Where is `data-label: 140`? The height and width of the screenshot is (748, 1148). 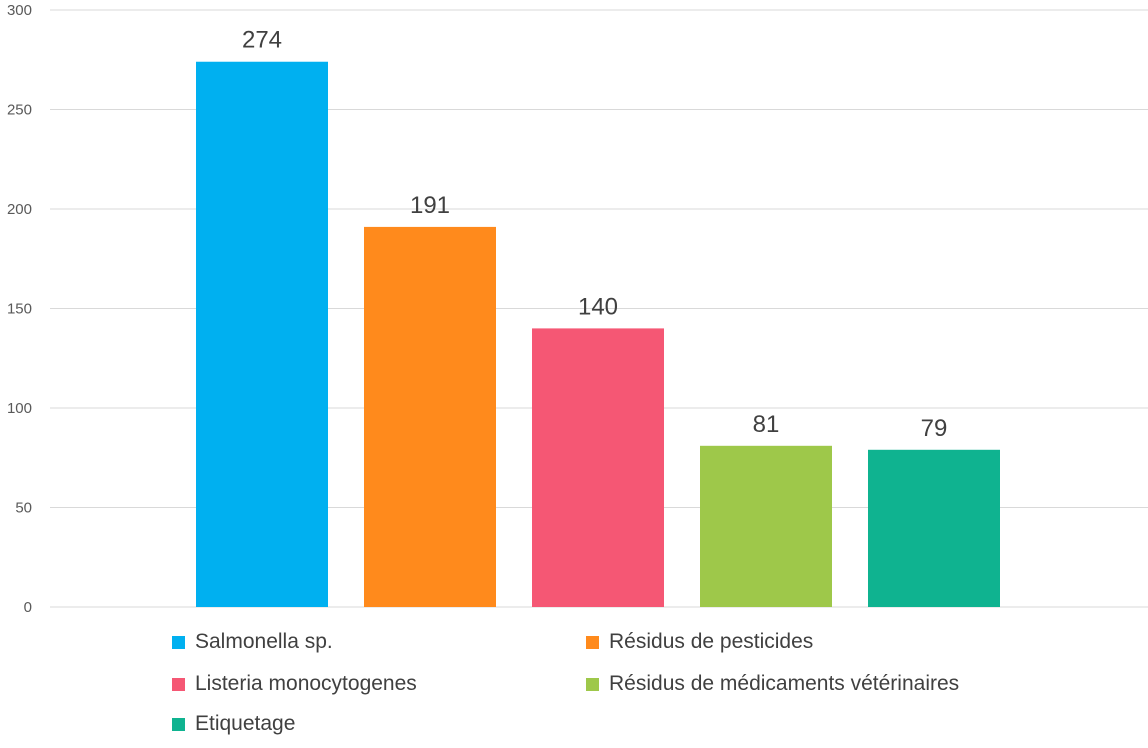
data-label: 140 is located at coordinates (598, 306).